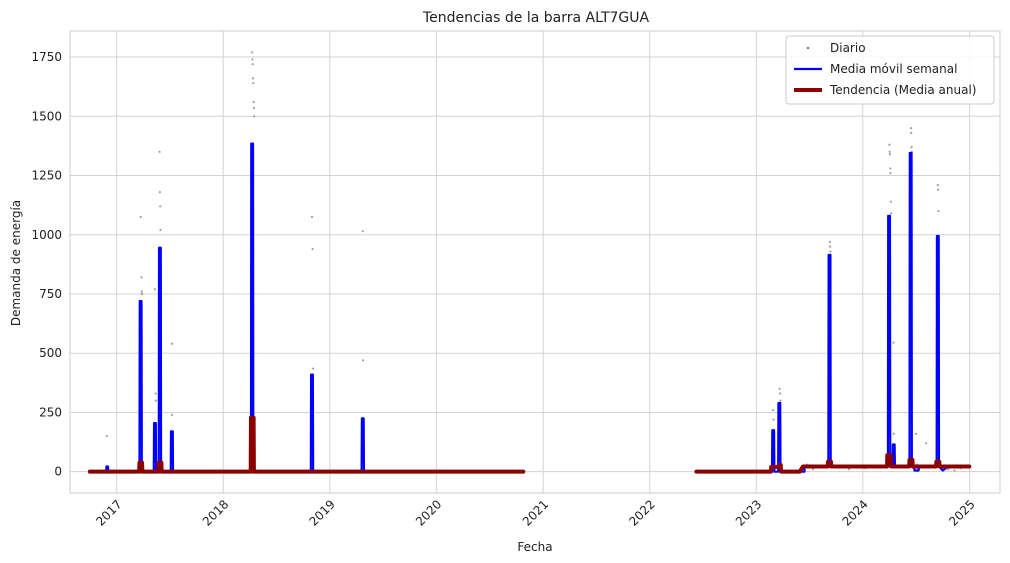 The height and width of the screenshot is (563, 1010). Describe the element at coordinates (50, 294) in the screenshot. I see `y-tick-label: 750` at that location.